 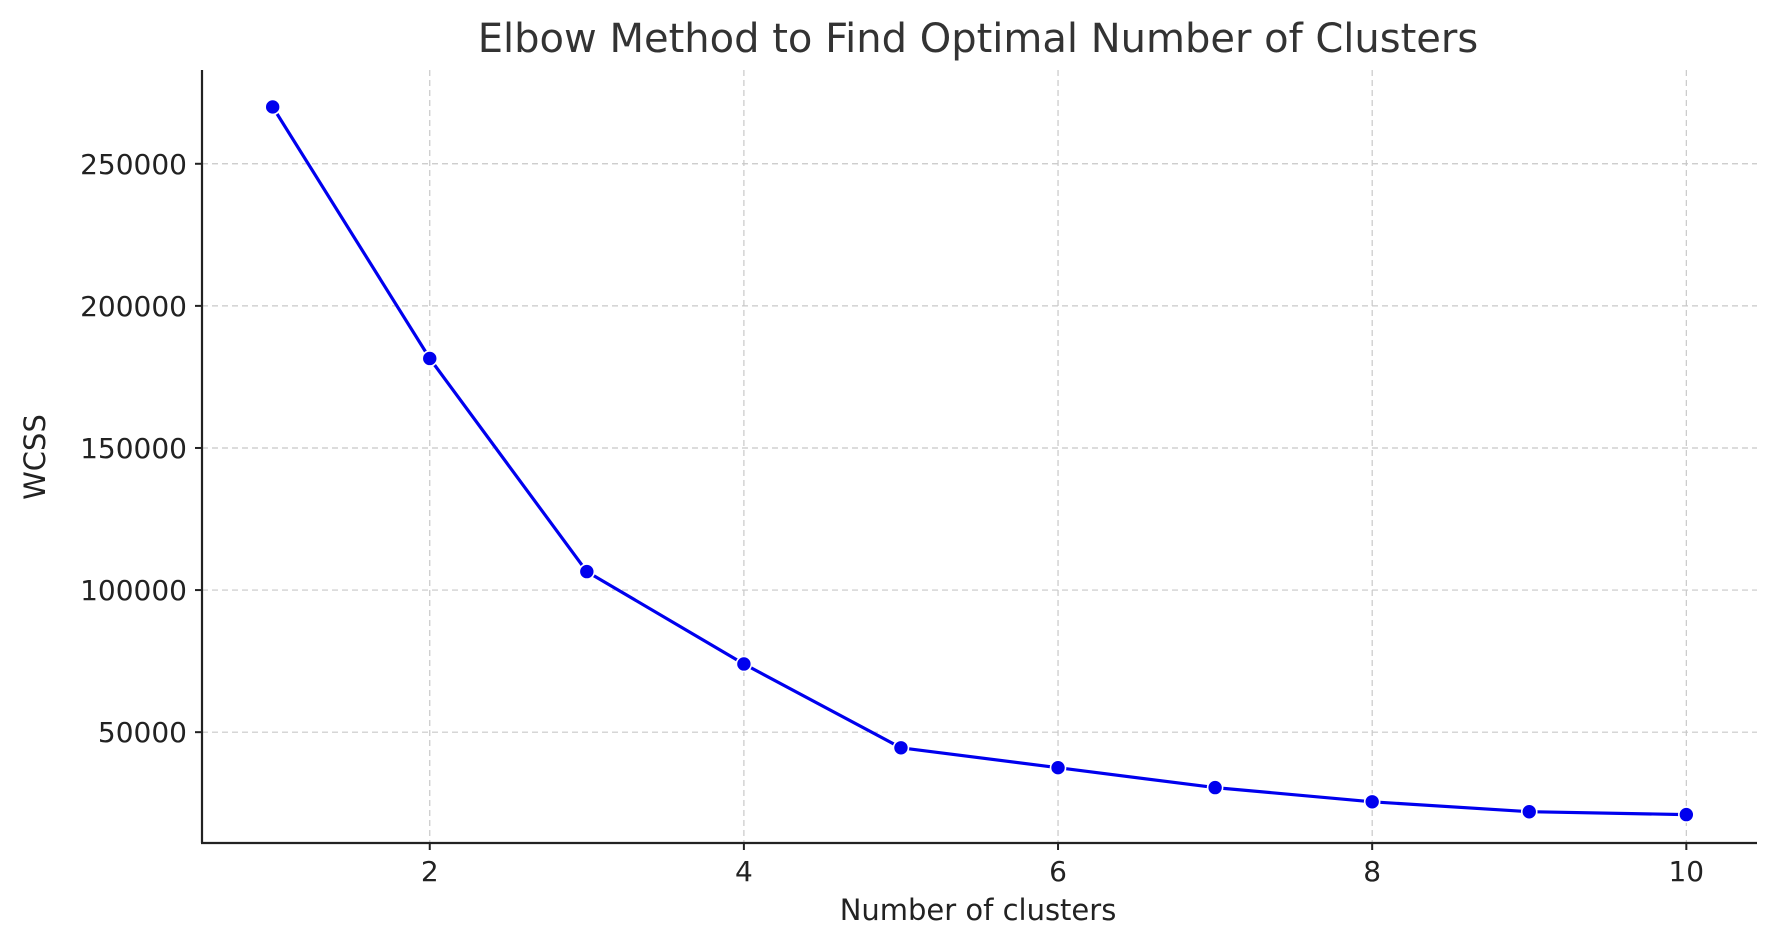 What do you see at coordinates (430, 871) in the screenshot?
I see `x-tick-label: 2` at bounding box center [430, 871].